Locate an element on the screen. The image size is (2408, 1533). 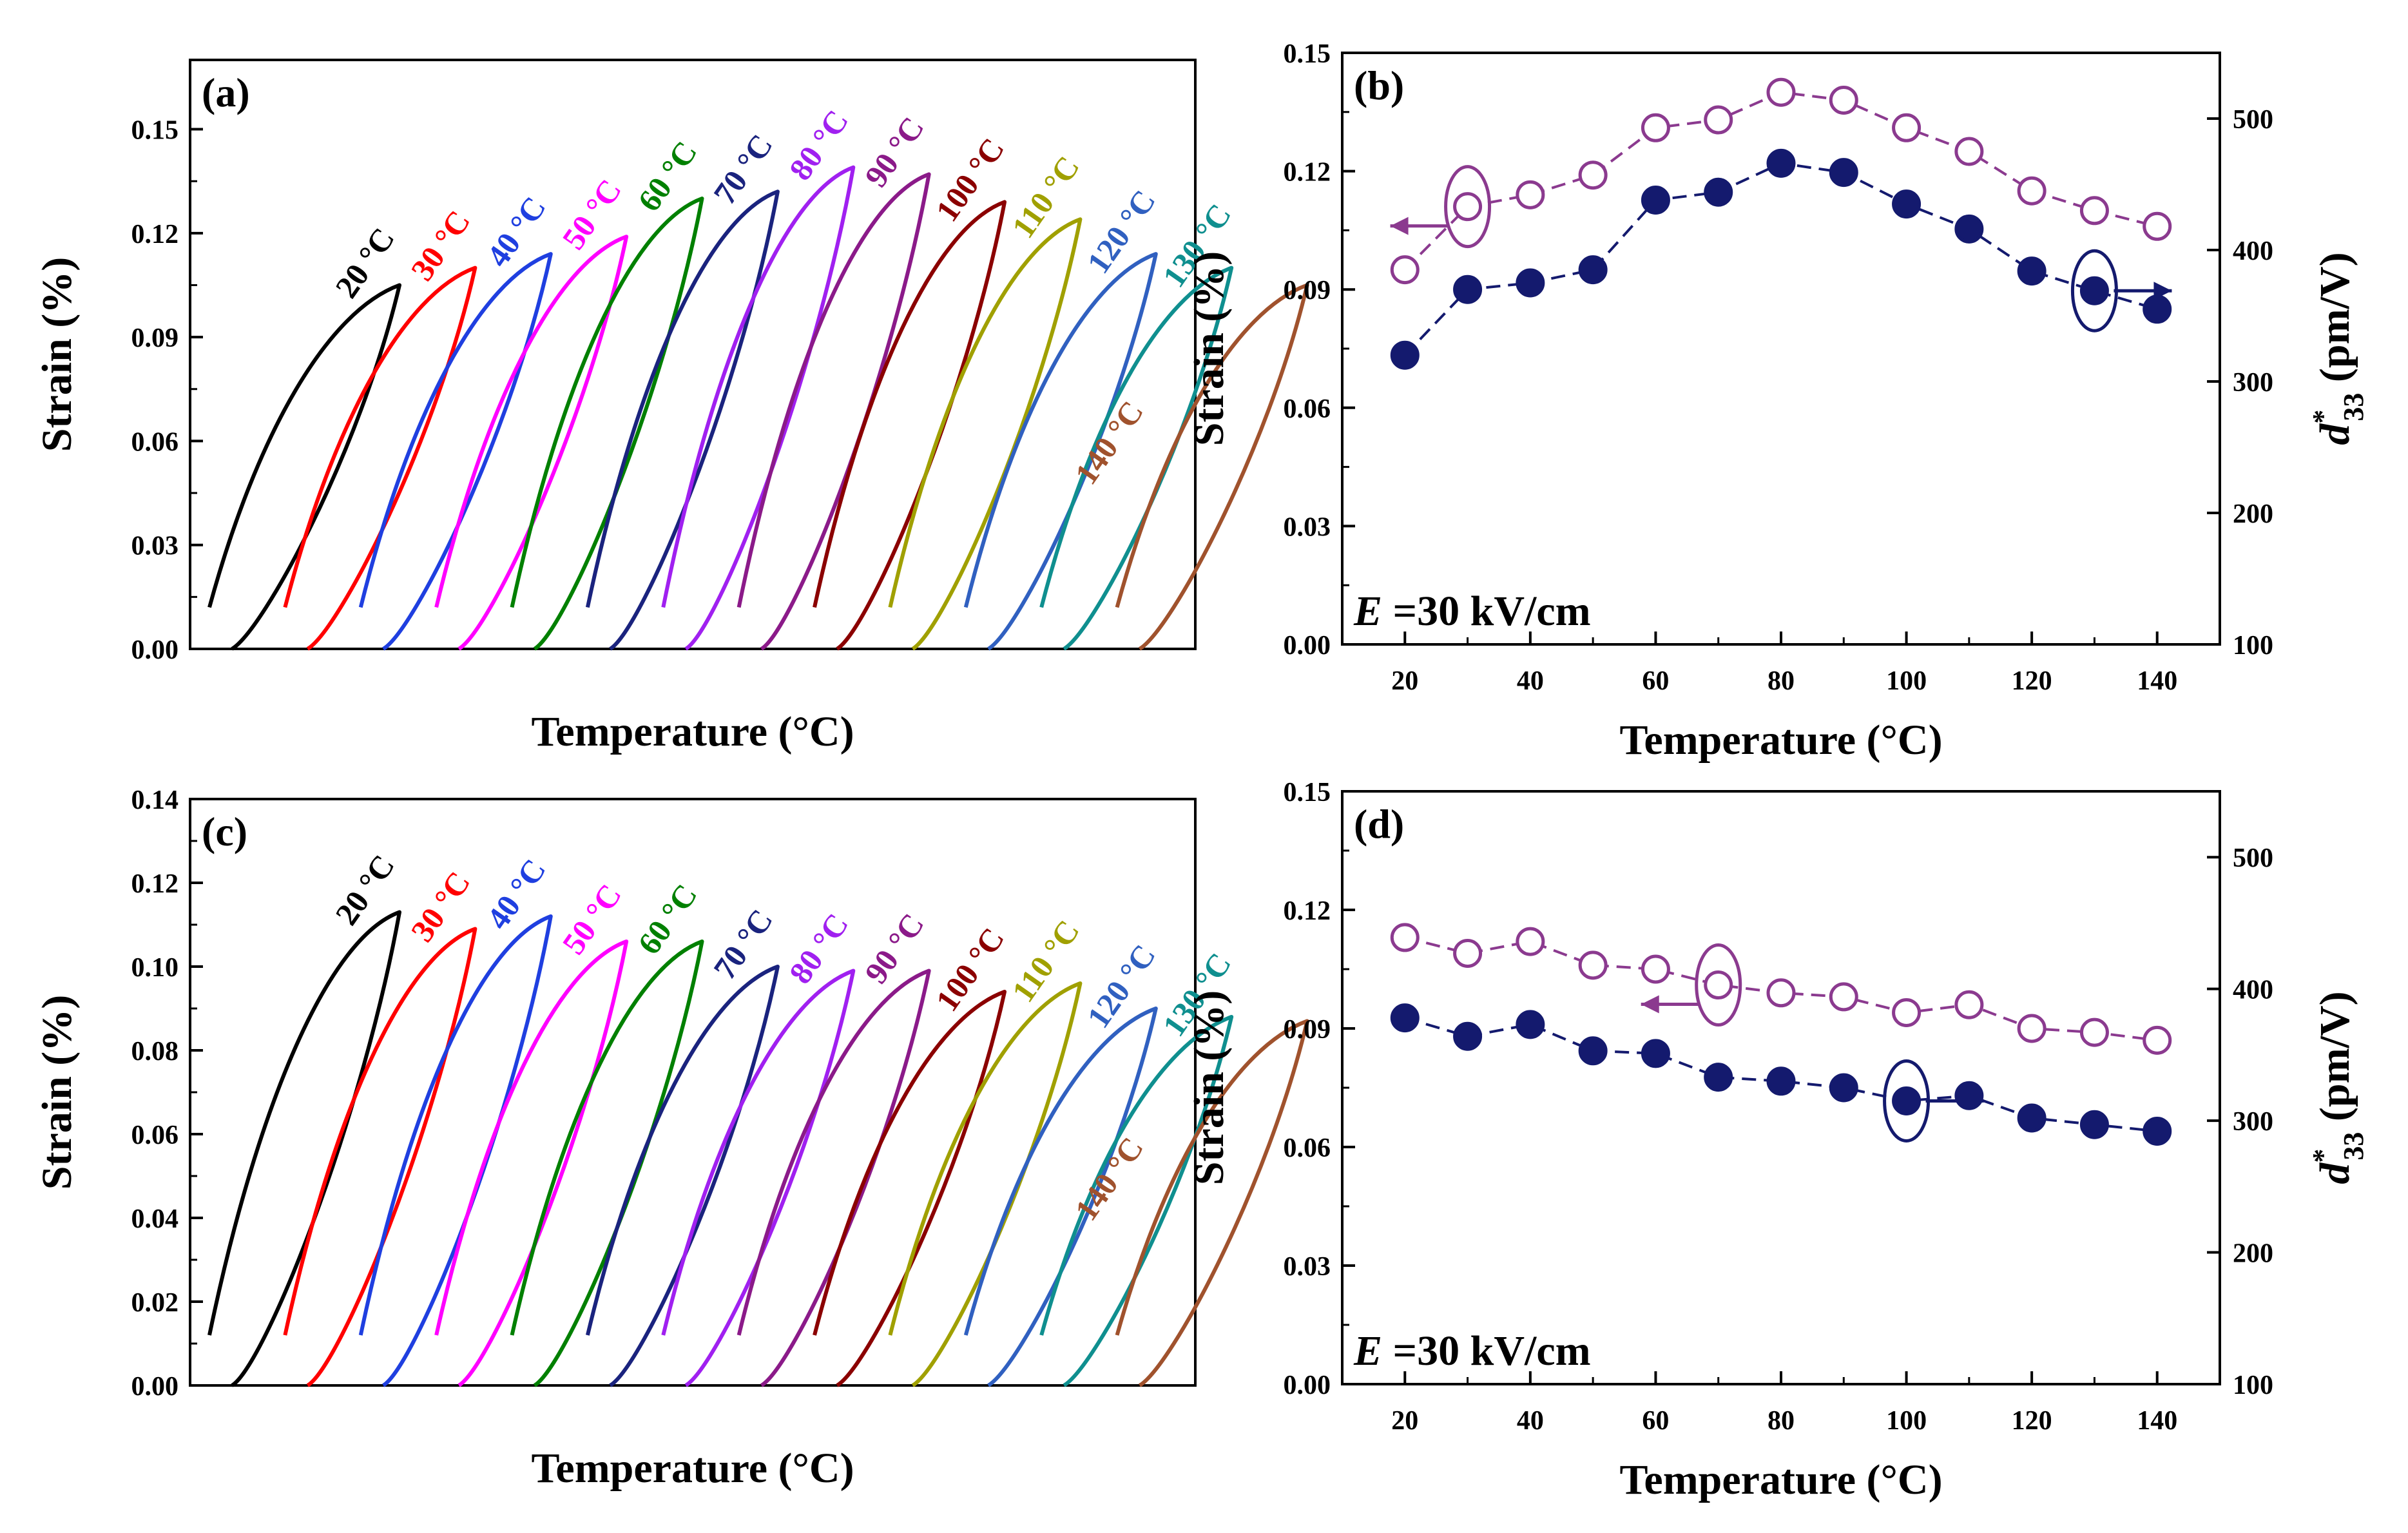
loop-label-2: 40 °C is located at coordinates (516, 231).